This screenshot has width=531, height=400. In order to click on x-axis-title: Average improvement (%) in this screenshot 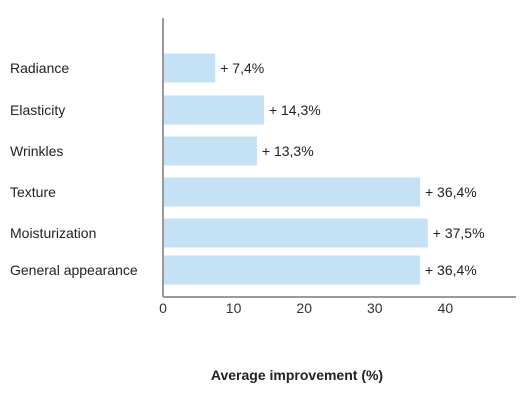, I will do `click(297, 375)`.